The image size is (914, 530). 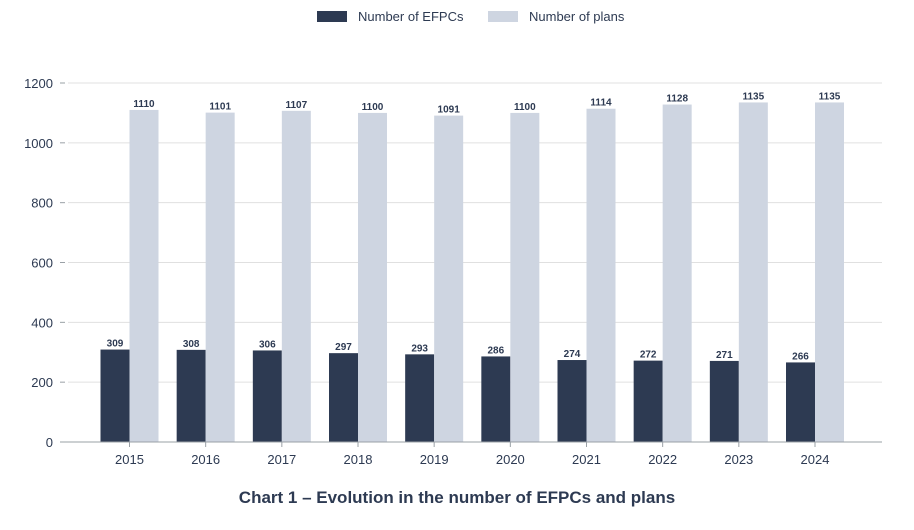 What do you see at coordinates (38, 83) in the screenshot?
I see `y-tick-label: 1200` at bounding box center [38, 83].